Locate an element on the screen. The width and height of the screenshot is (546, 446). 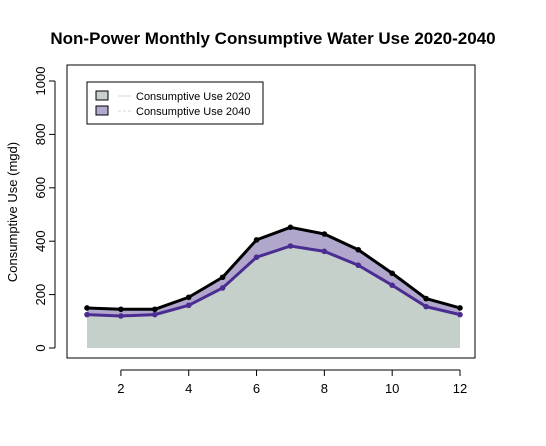
x-axis: 2 4 6 8 10 12 is located at coordinates (292, 382).